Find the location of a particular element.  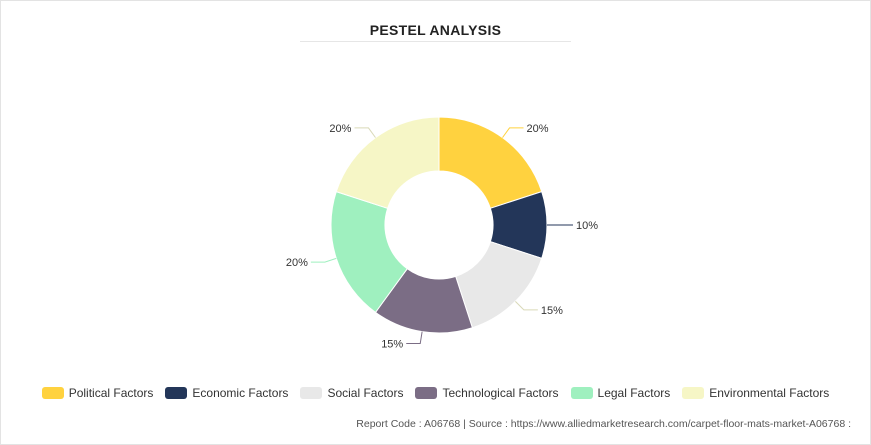

legend-item-economic: Economic Factors is located at coordinates (226, 393).